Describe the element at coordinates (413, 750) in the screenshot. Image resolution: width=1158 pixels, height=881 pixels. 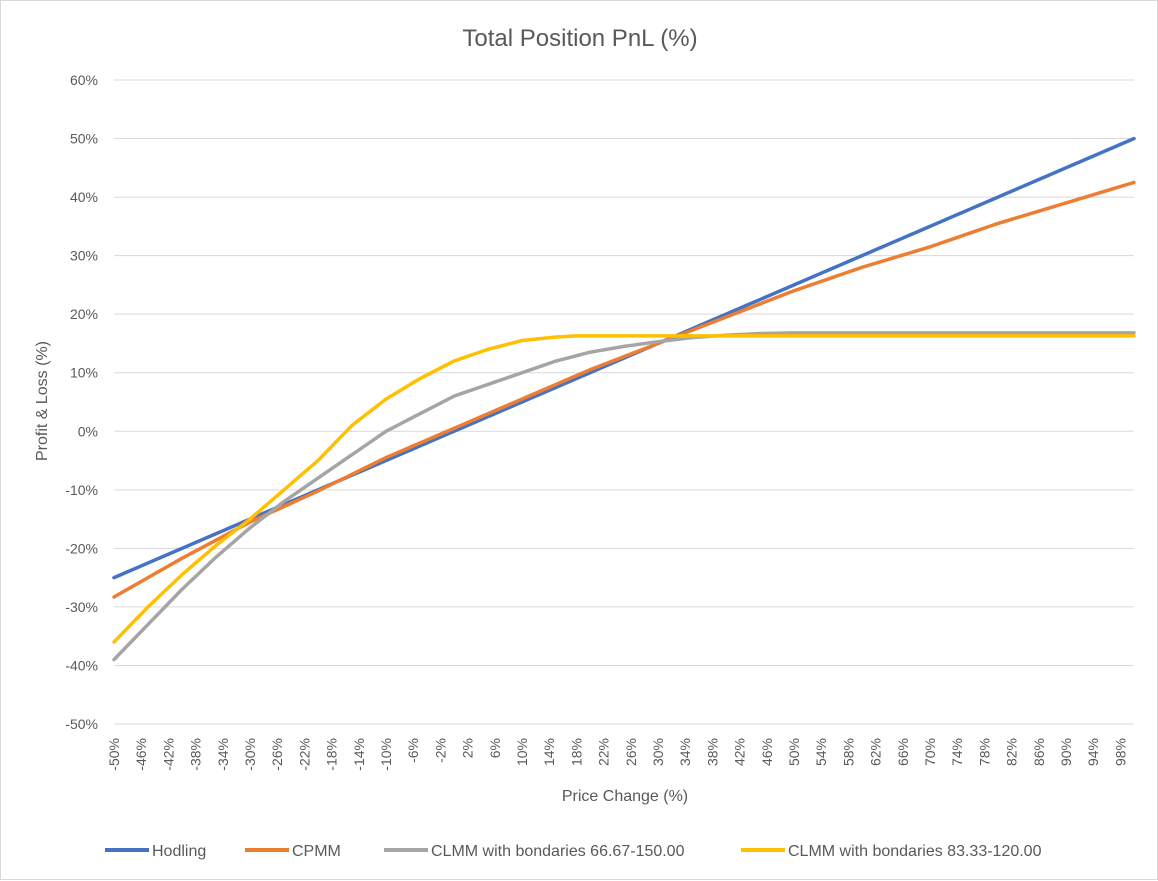
I see `x-tick-label: -6%` at that location.